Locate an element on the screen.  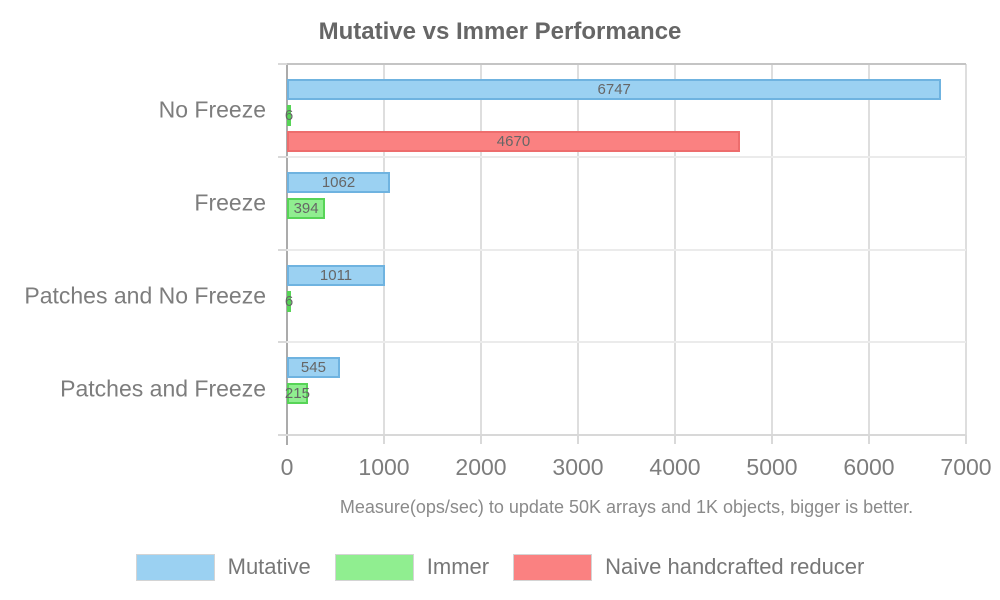
bar-value-label: 4670 is located at coordinates (513, 141).